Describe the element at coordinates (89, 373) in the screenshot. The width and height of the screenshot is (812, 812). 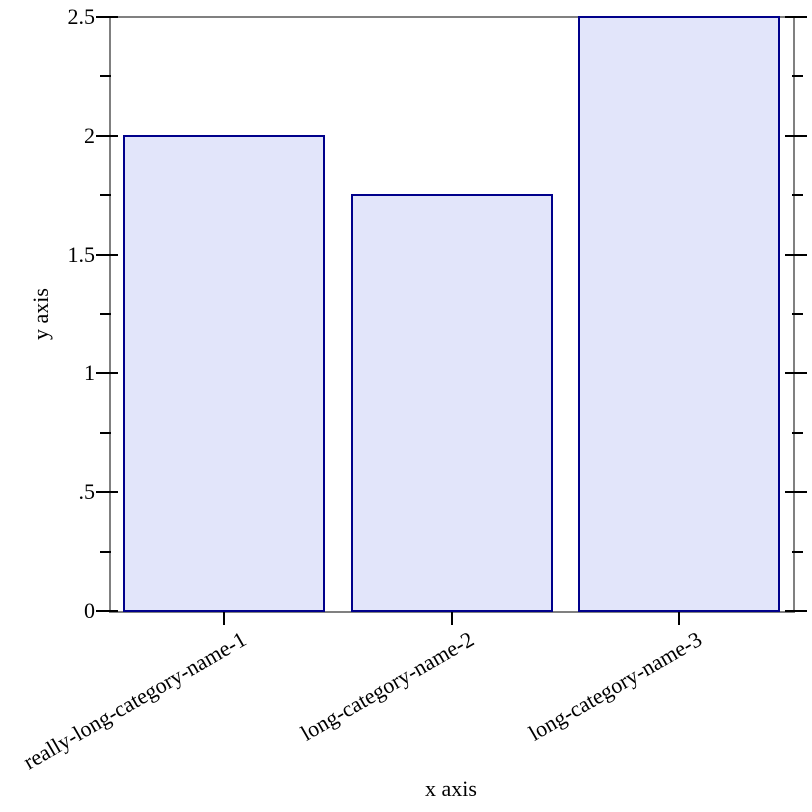
I see `y-tick-label: 1` at that location.